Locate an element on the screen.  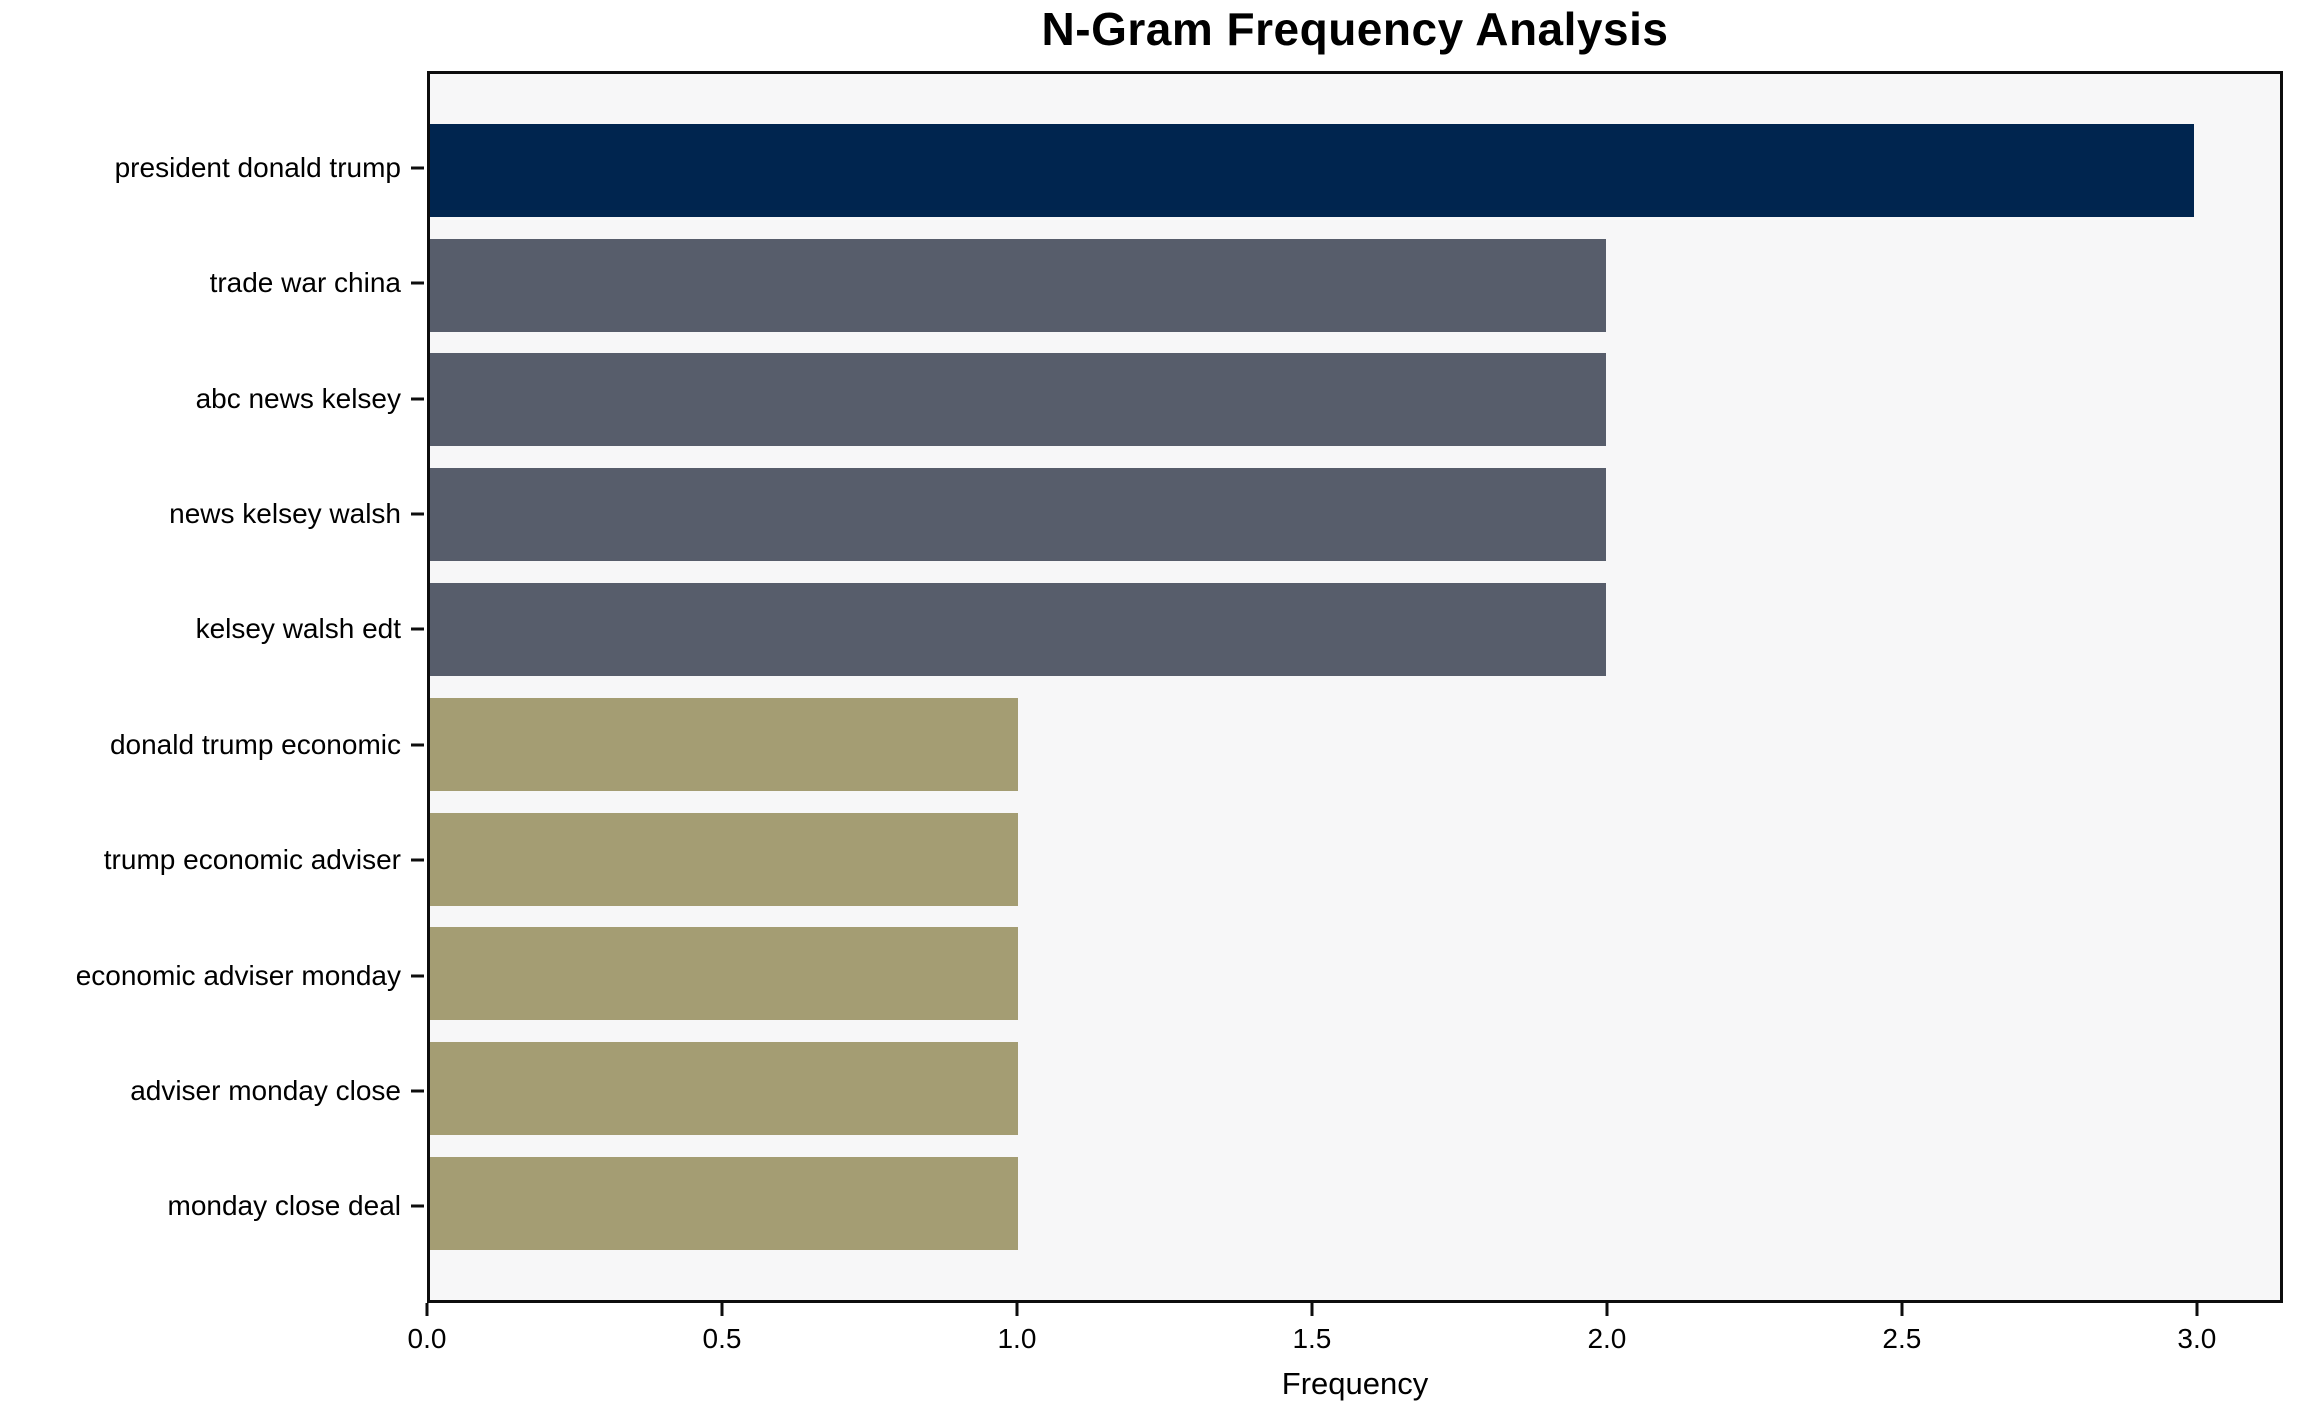
bar-monday-close-deal is located at coordinates (724, 1204).